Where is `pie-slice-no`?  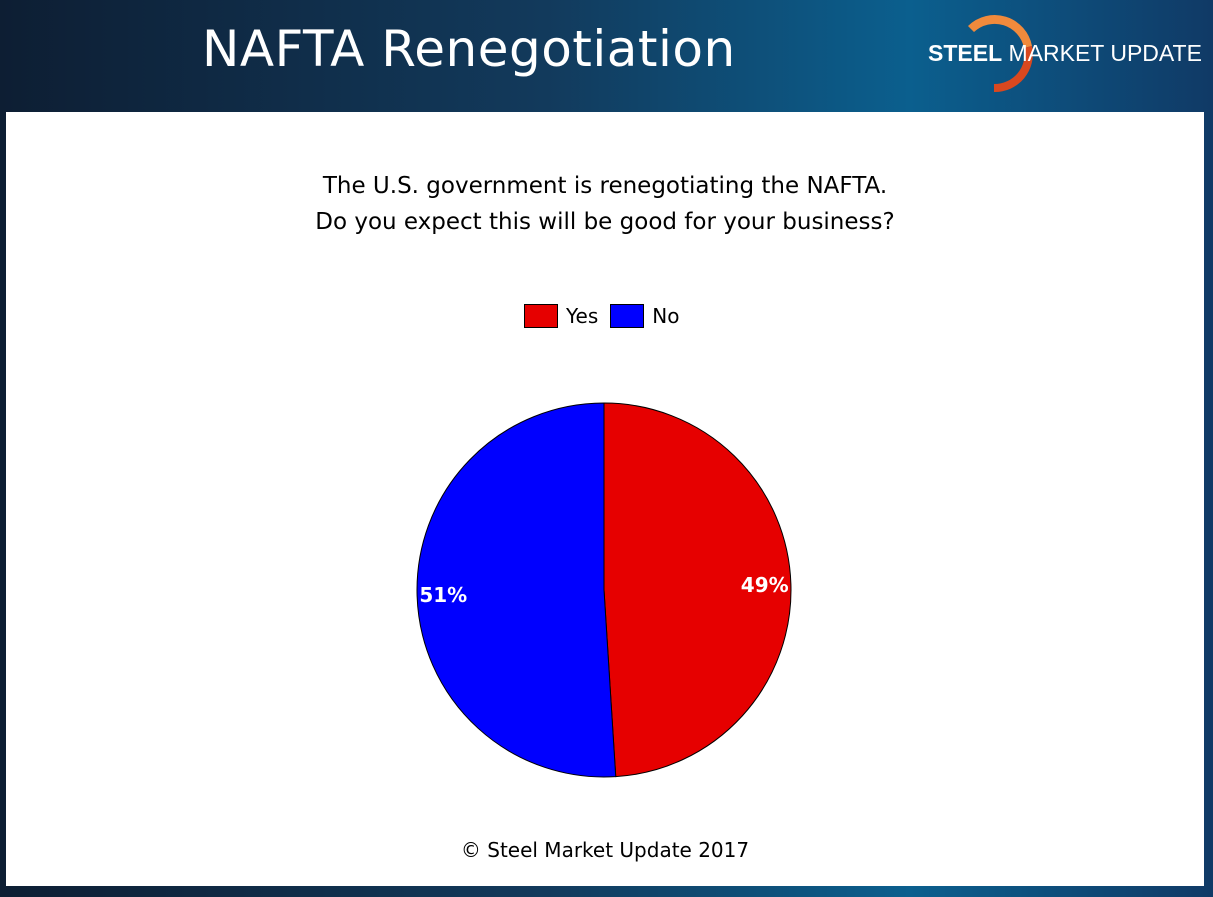 pie-slice-no is located at coordinates (516, 590).